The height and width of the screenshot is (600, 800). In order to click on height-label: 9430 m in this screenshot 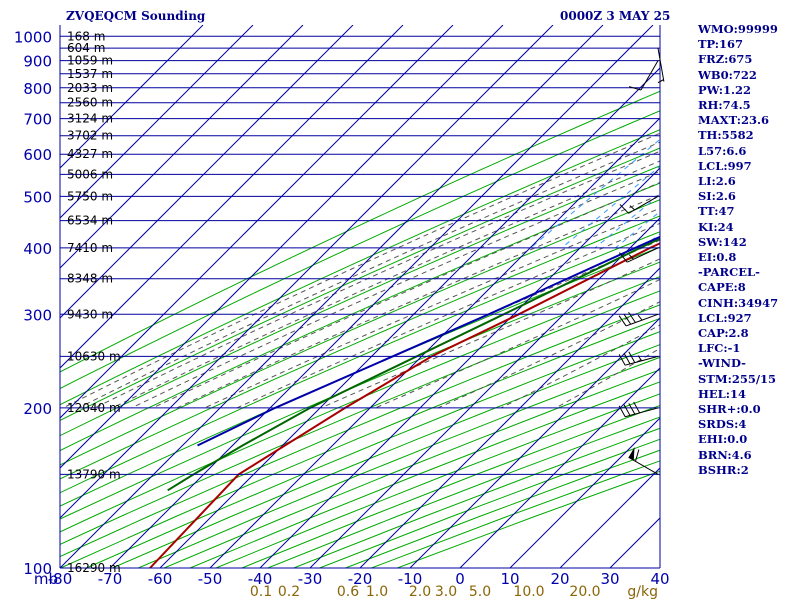, I will do `click(90, 314)`.